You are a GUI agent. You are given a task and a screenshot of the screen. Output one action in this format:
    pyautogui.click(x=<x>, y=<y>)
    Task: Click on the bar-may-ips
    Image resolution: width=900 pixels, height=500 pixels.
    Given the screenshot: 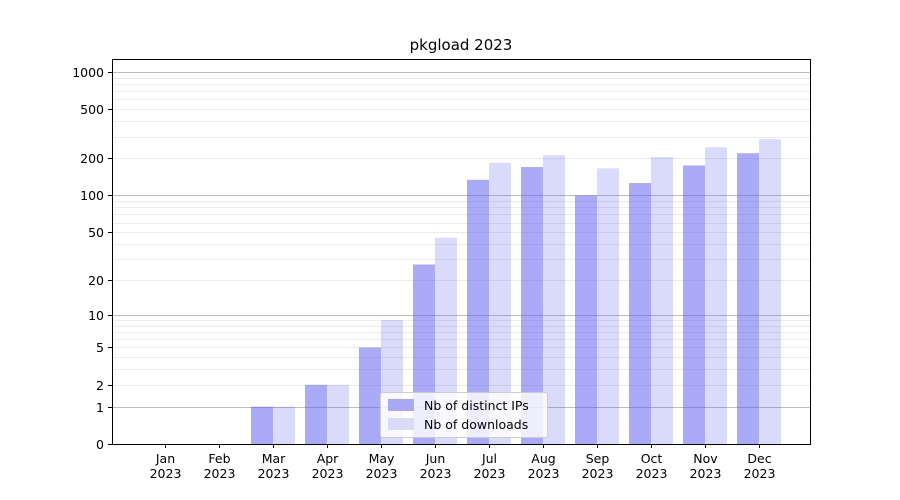 What is the action you would take?
    pyautogui.click(x=370, y=395)
    